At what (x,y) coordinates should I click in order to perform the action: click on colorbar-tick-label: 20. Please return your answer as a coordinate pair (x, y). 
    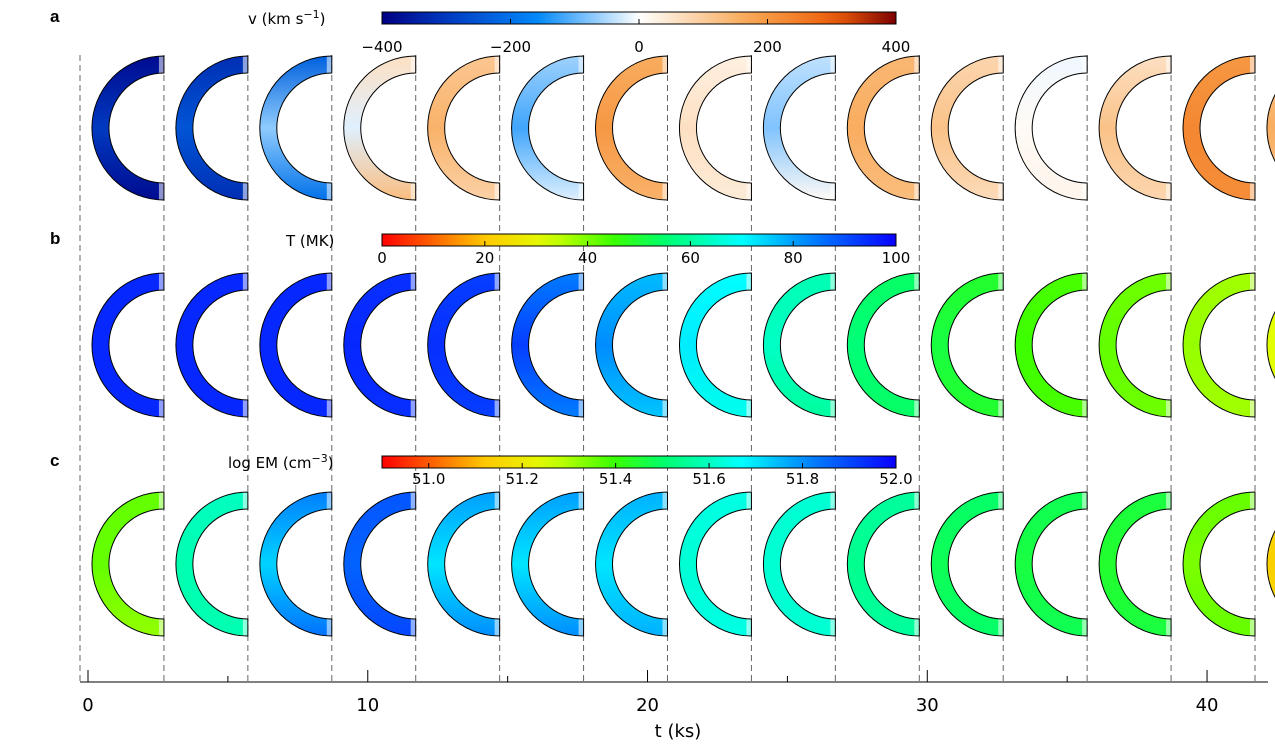
    Looking at the image, I should click on (484, 258).